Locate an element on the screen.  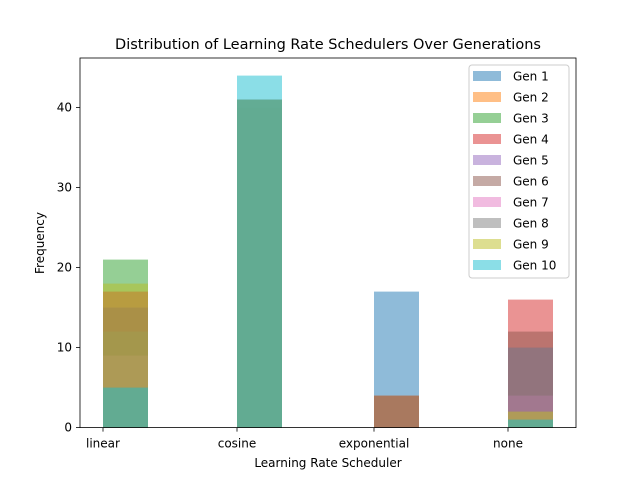
y-axis-label: Frequency is located at coordinates (40, 243).